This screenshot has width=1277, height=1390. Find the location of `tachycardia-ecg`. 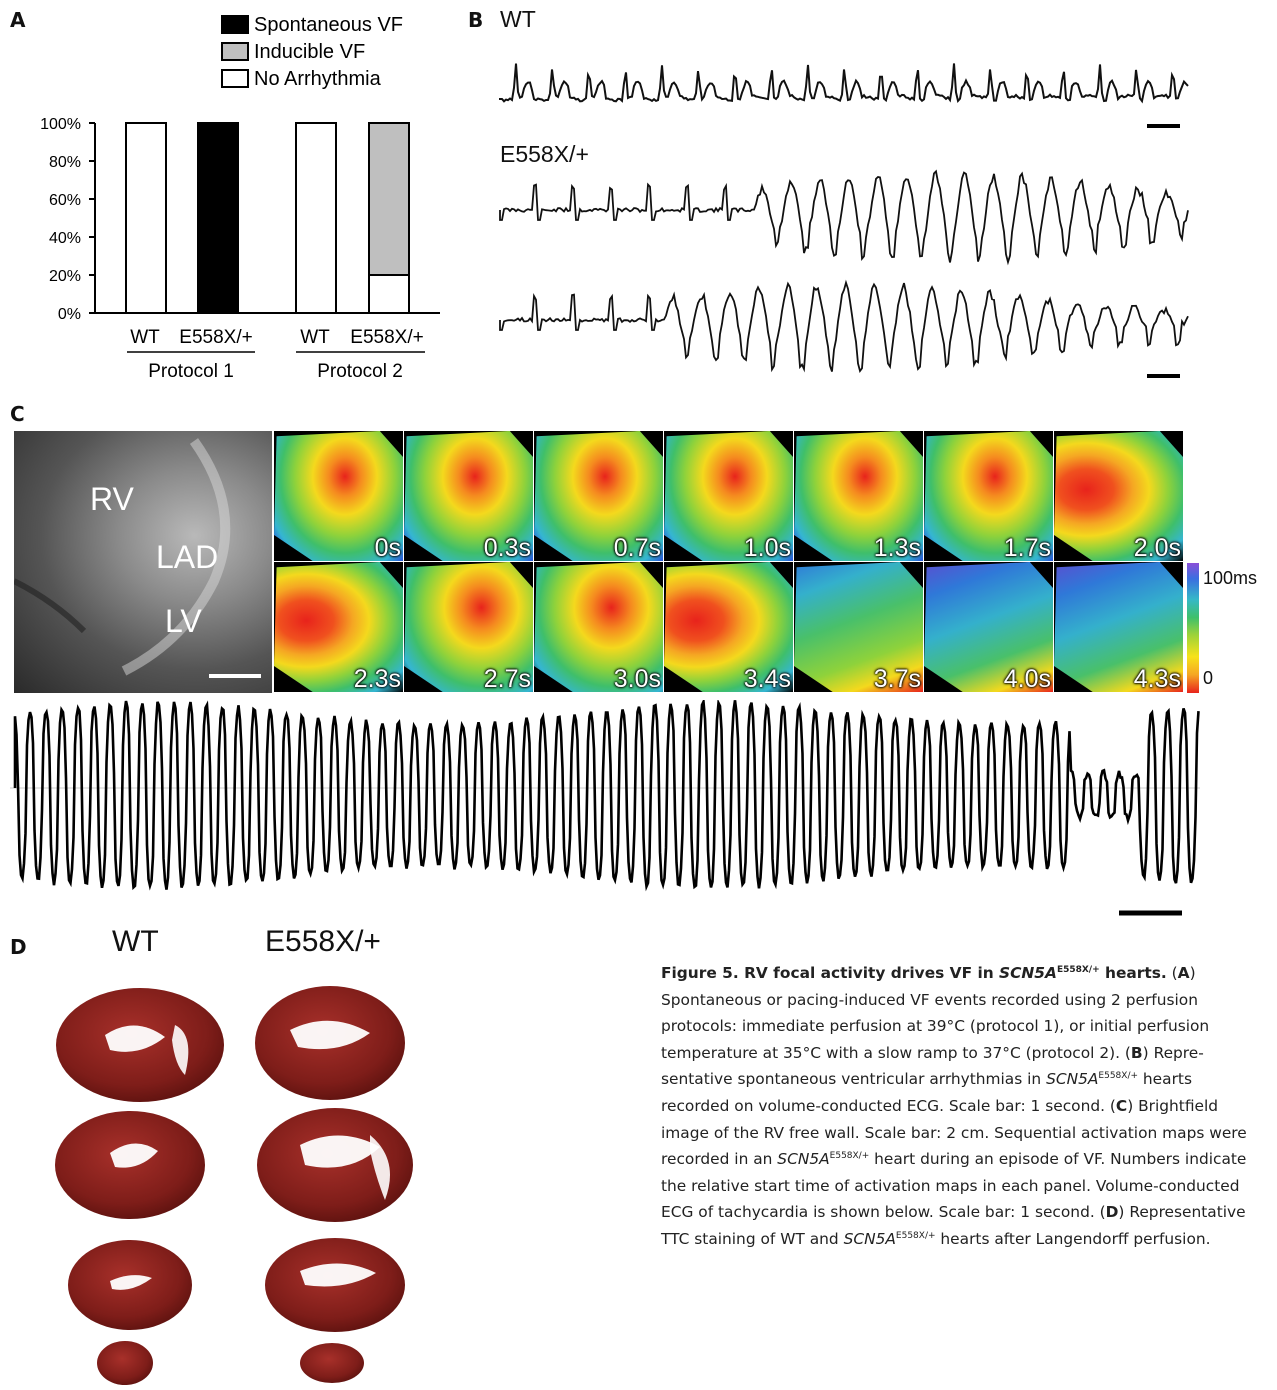

tachycardia-ecg is located at coordinates (605, 808).